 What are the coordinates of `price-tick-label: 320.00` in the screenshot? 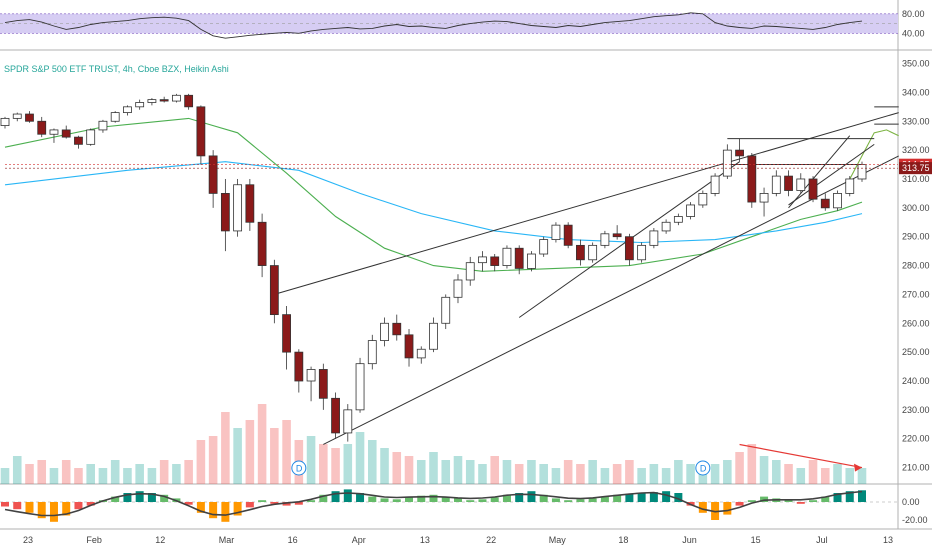 It's located at (916, 150).